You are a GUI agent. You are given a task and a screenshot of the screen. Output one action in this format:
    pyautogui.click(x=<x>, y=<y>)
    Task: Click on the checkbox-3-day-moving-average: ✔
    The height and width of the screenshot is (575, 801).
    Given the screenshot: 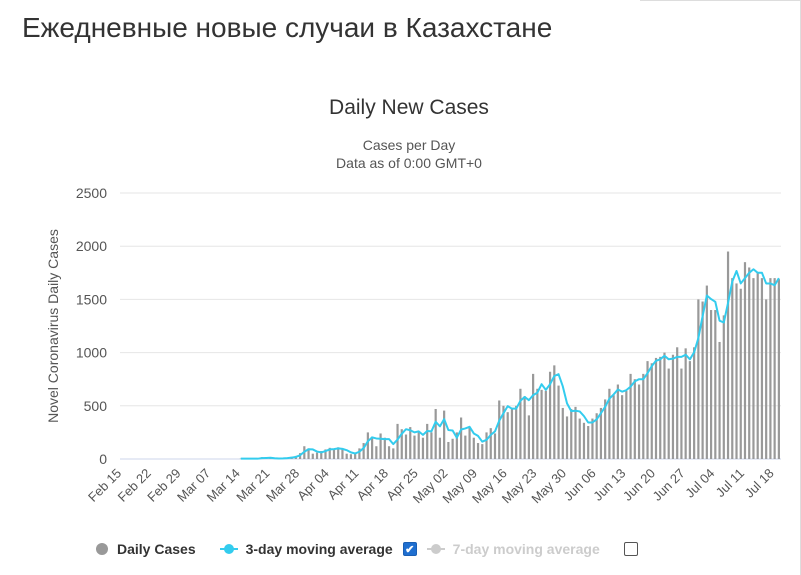 What is the action you would take?
    pyautogui.click(x=409, y=549)
    